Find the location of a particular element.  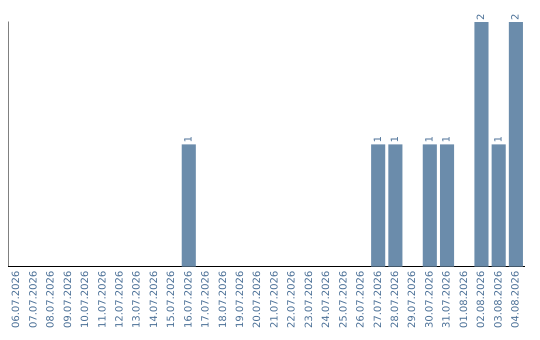

x-tick-label: 17.07.2026 is located at coordinates (206, 299).